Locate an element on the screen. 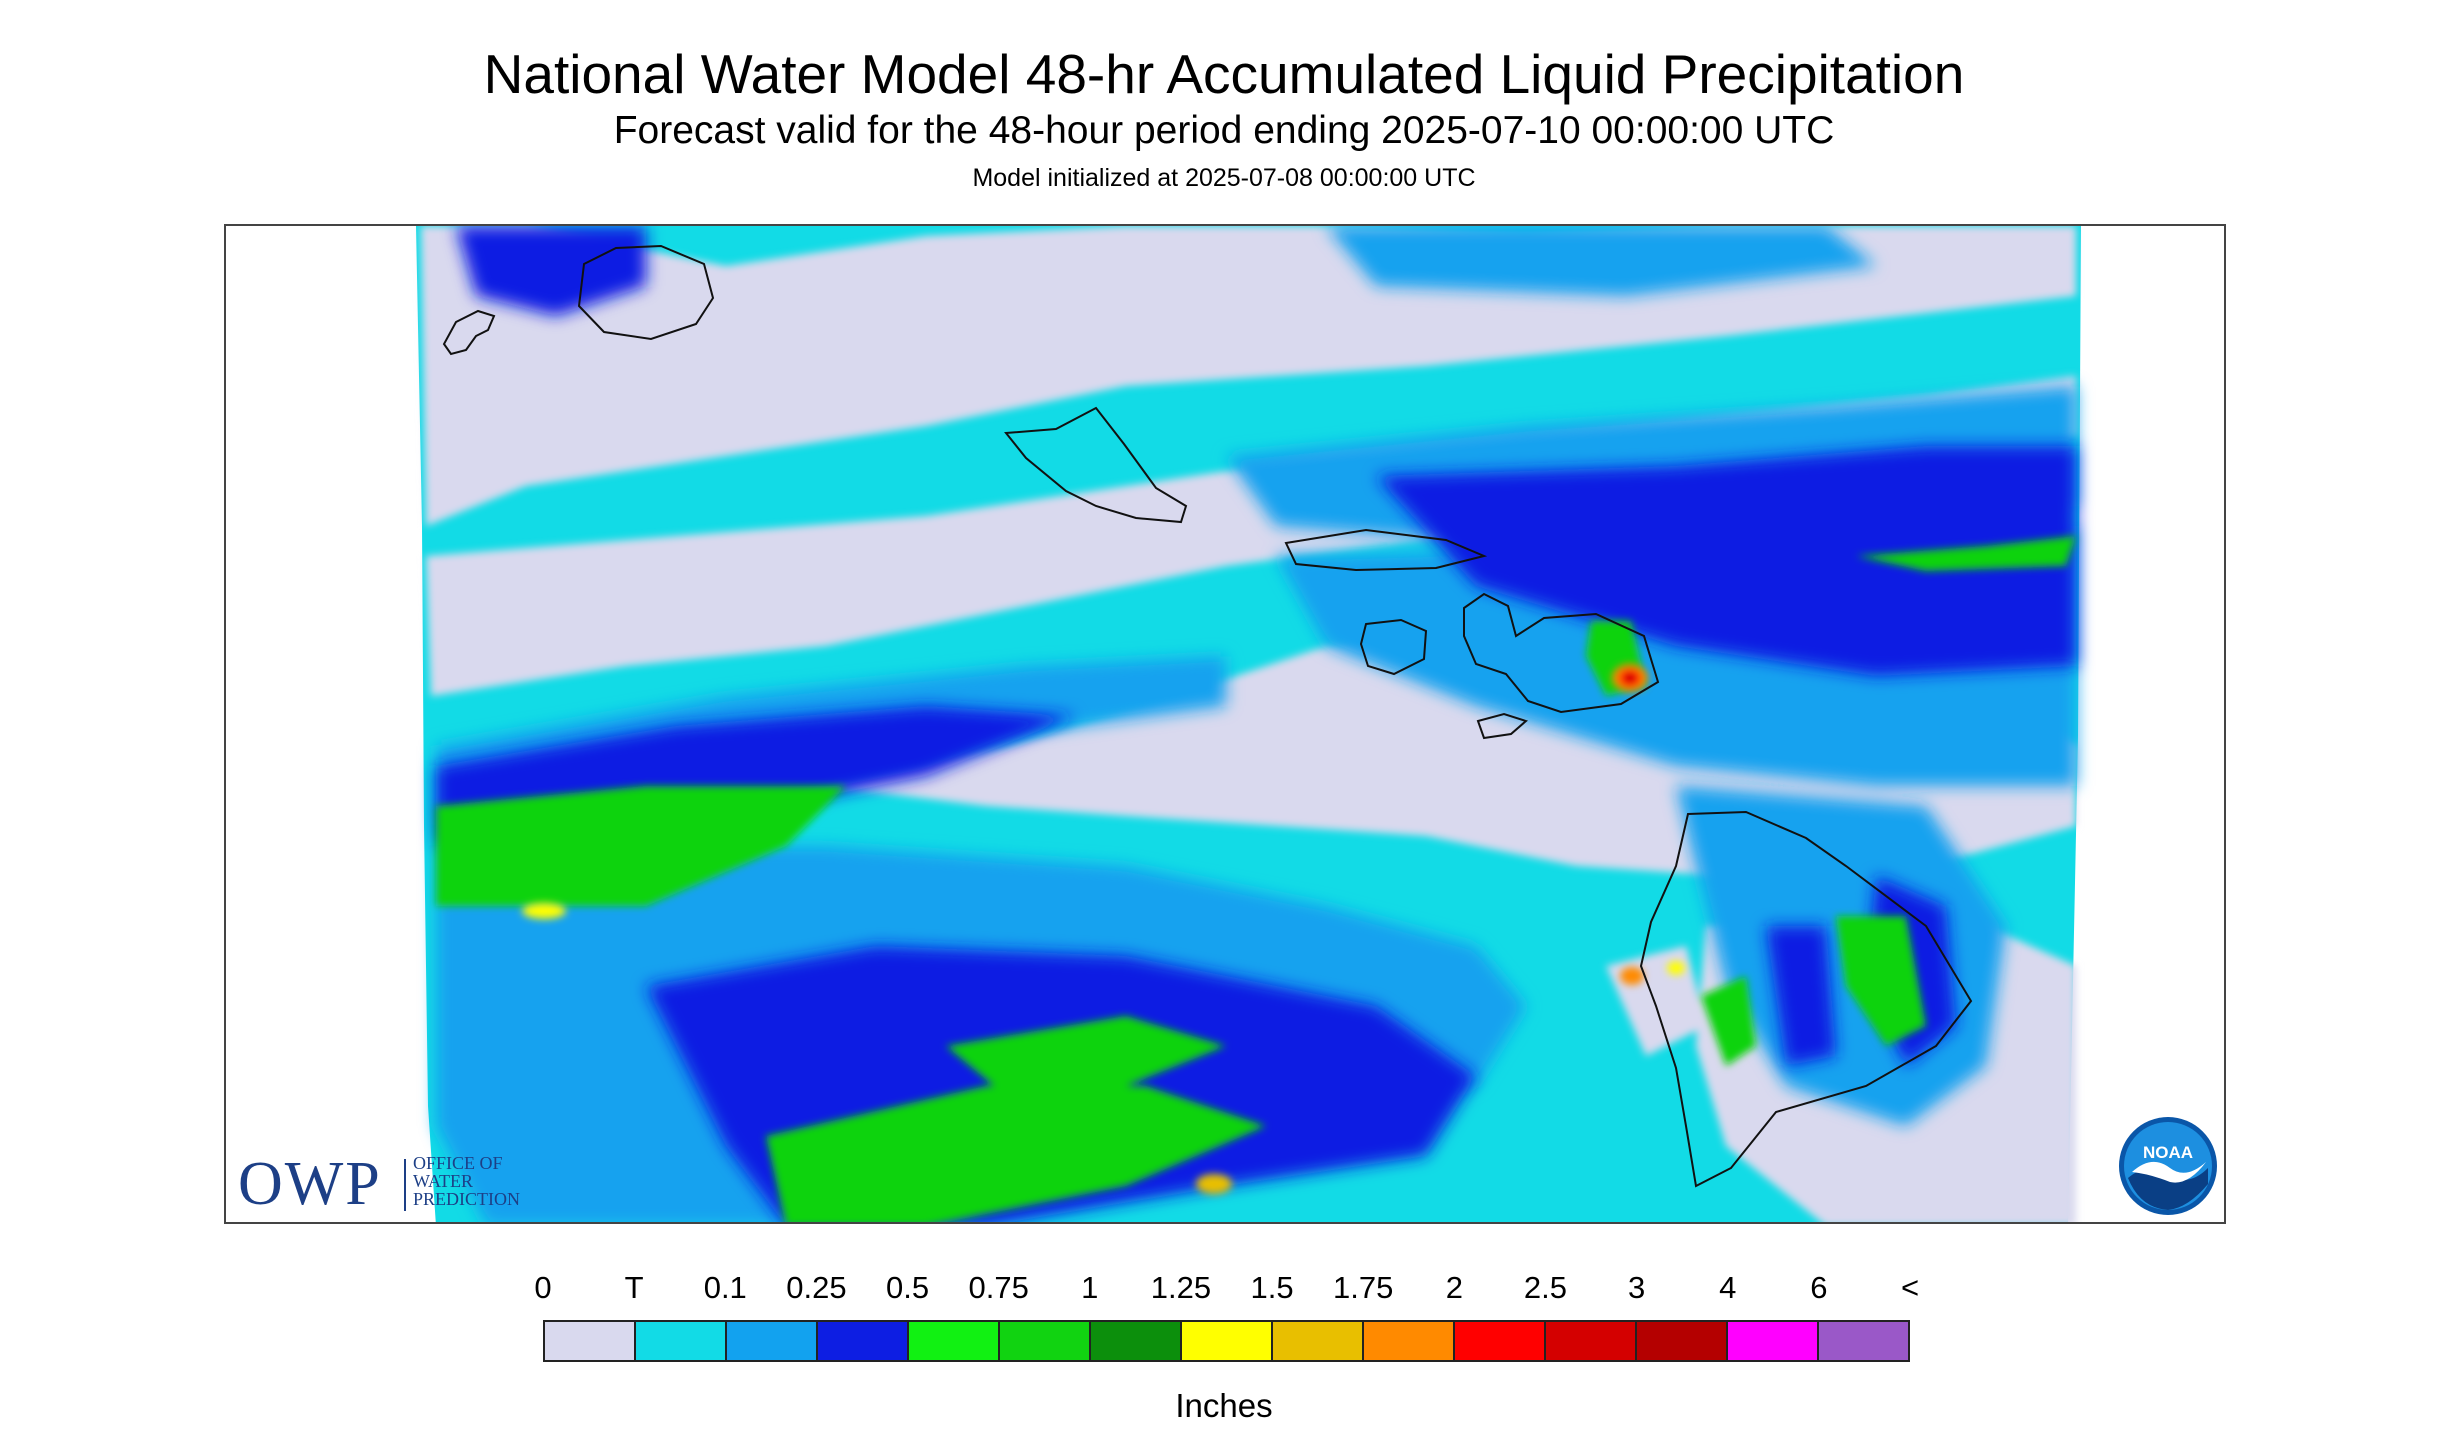 The height and width of the screenshot is (1448, 2448). colorbar is located at coordinates (1226, 1341).